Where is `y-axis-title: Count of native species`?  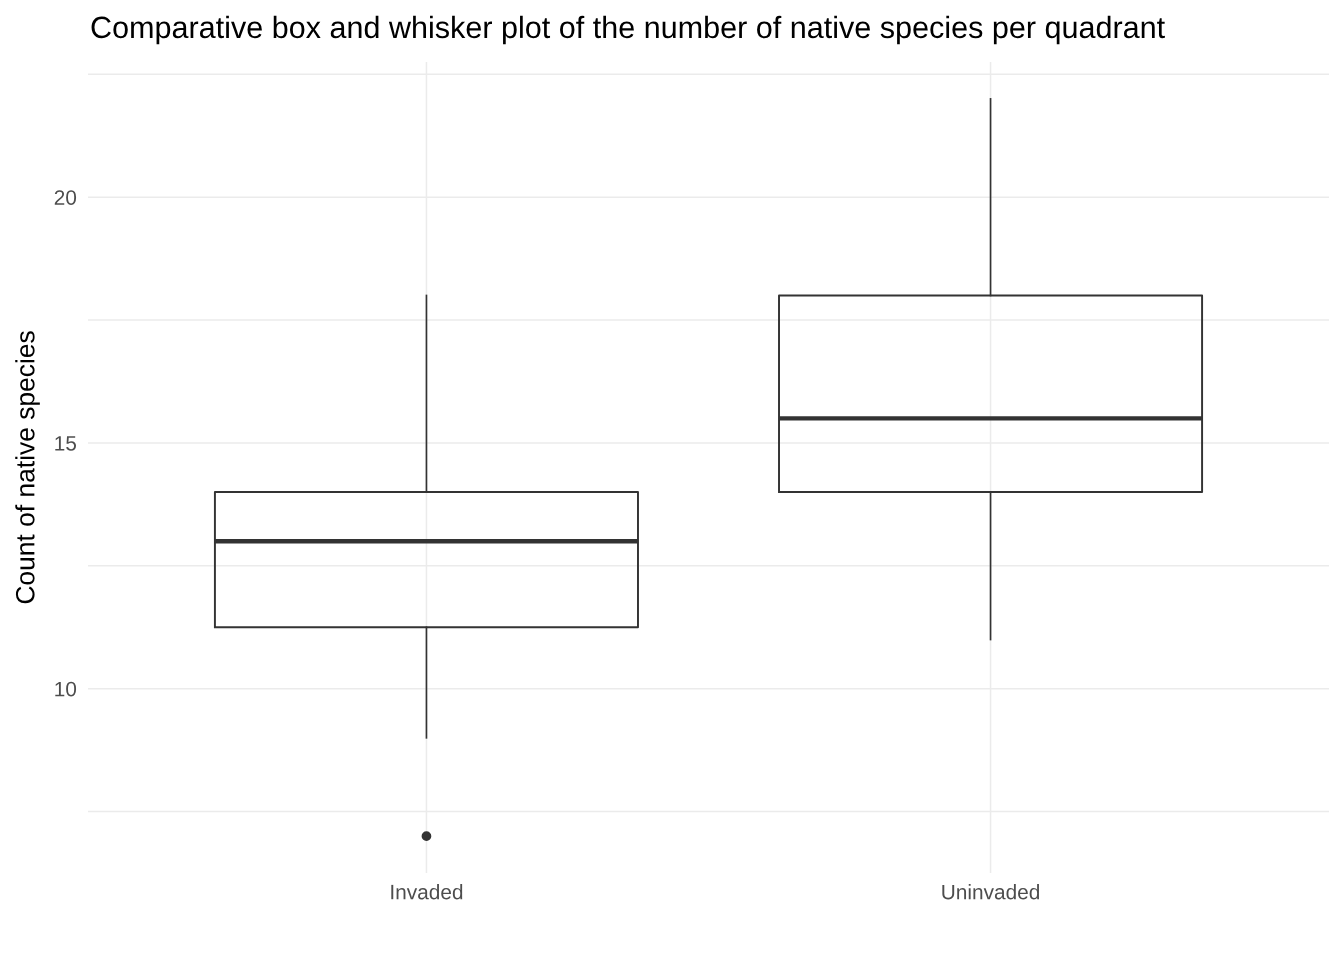
y-axis-title: Count of native species is located at coordinates (27, 467).